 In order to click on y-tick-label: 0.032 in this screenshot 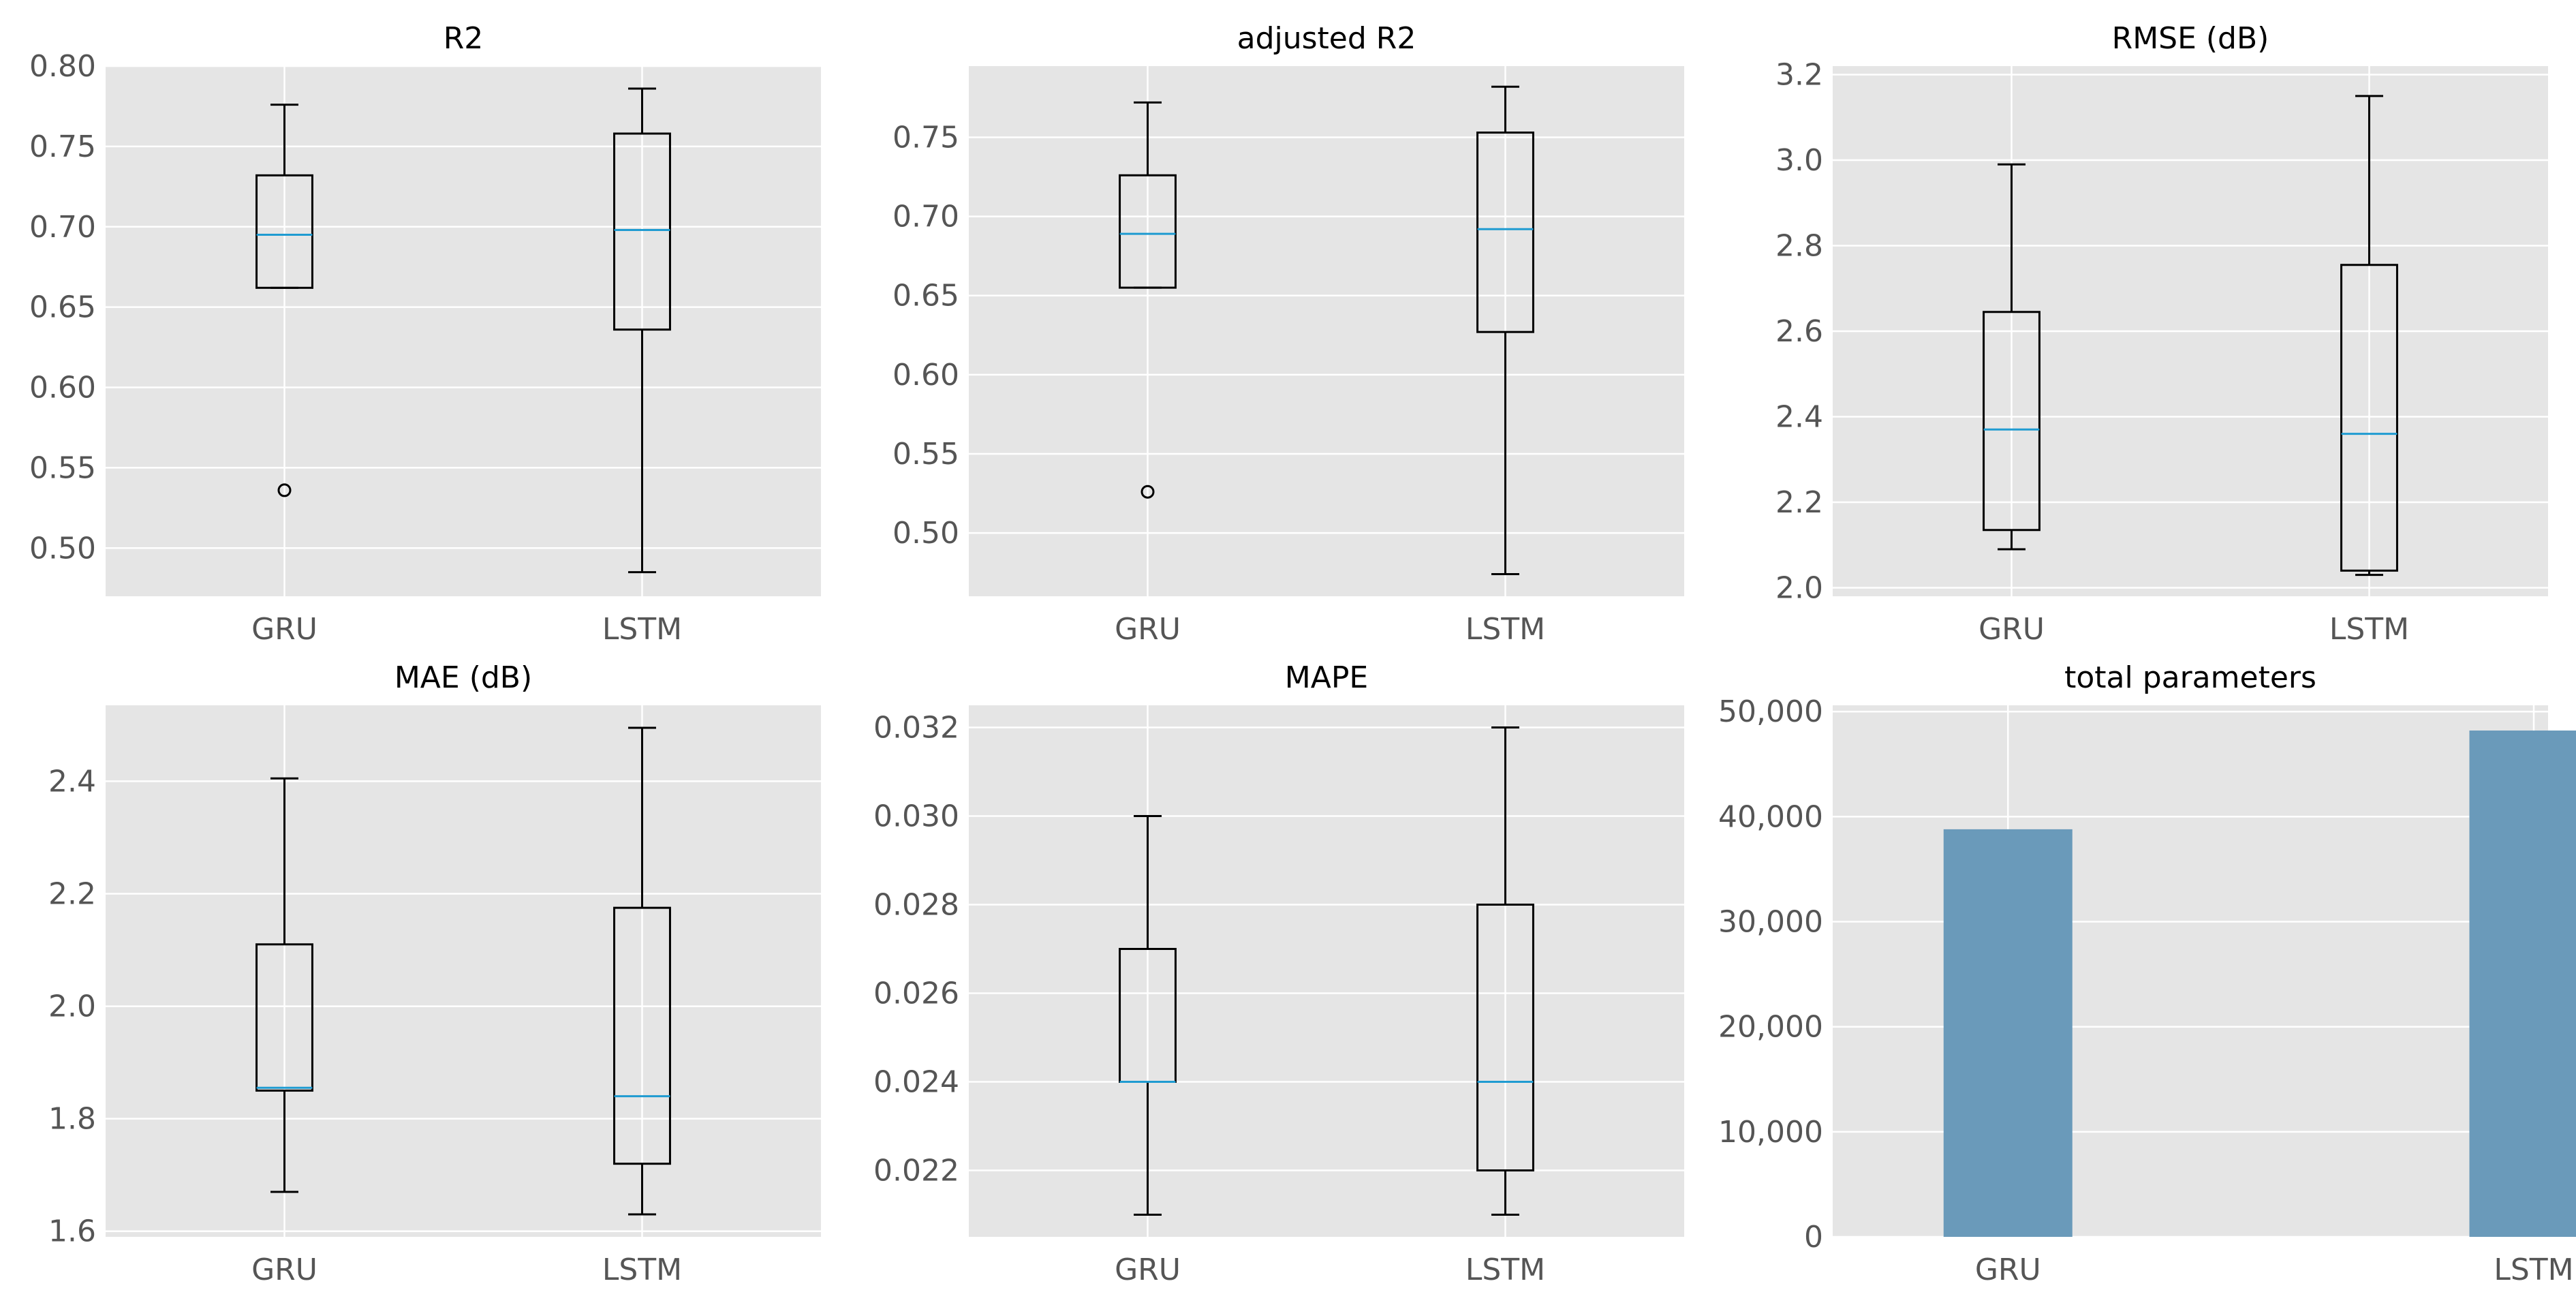, I will do `click(916, 728)`.